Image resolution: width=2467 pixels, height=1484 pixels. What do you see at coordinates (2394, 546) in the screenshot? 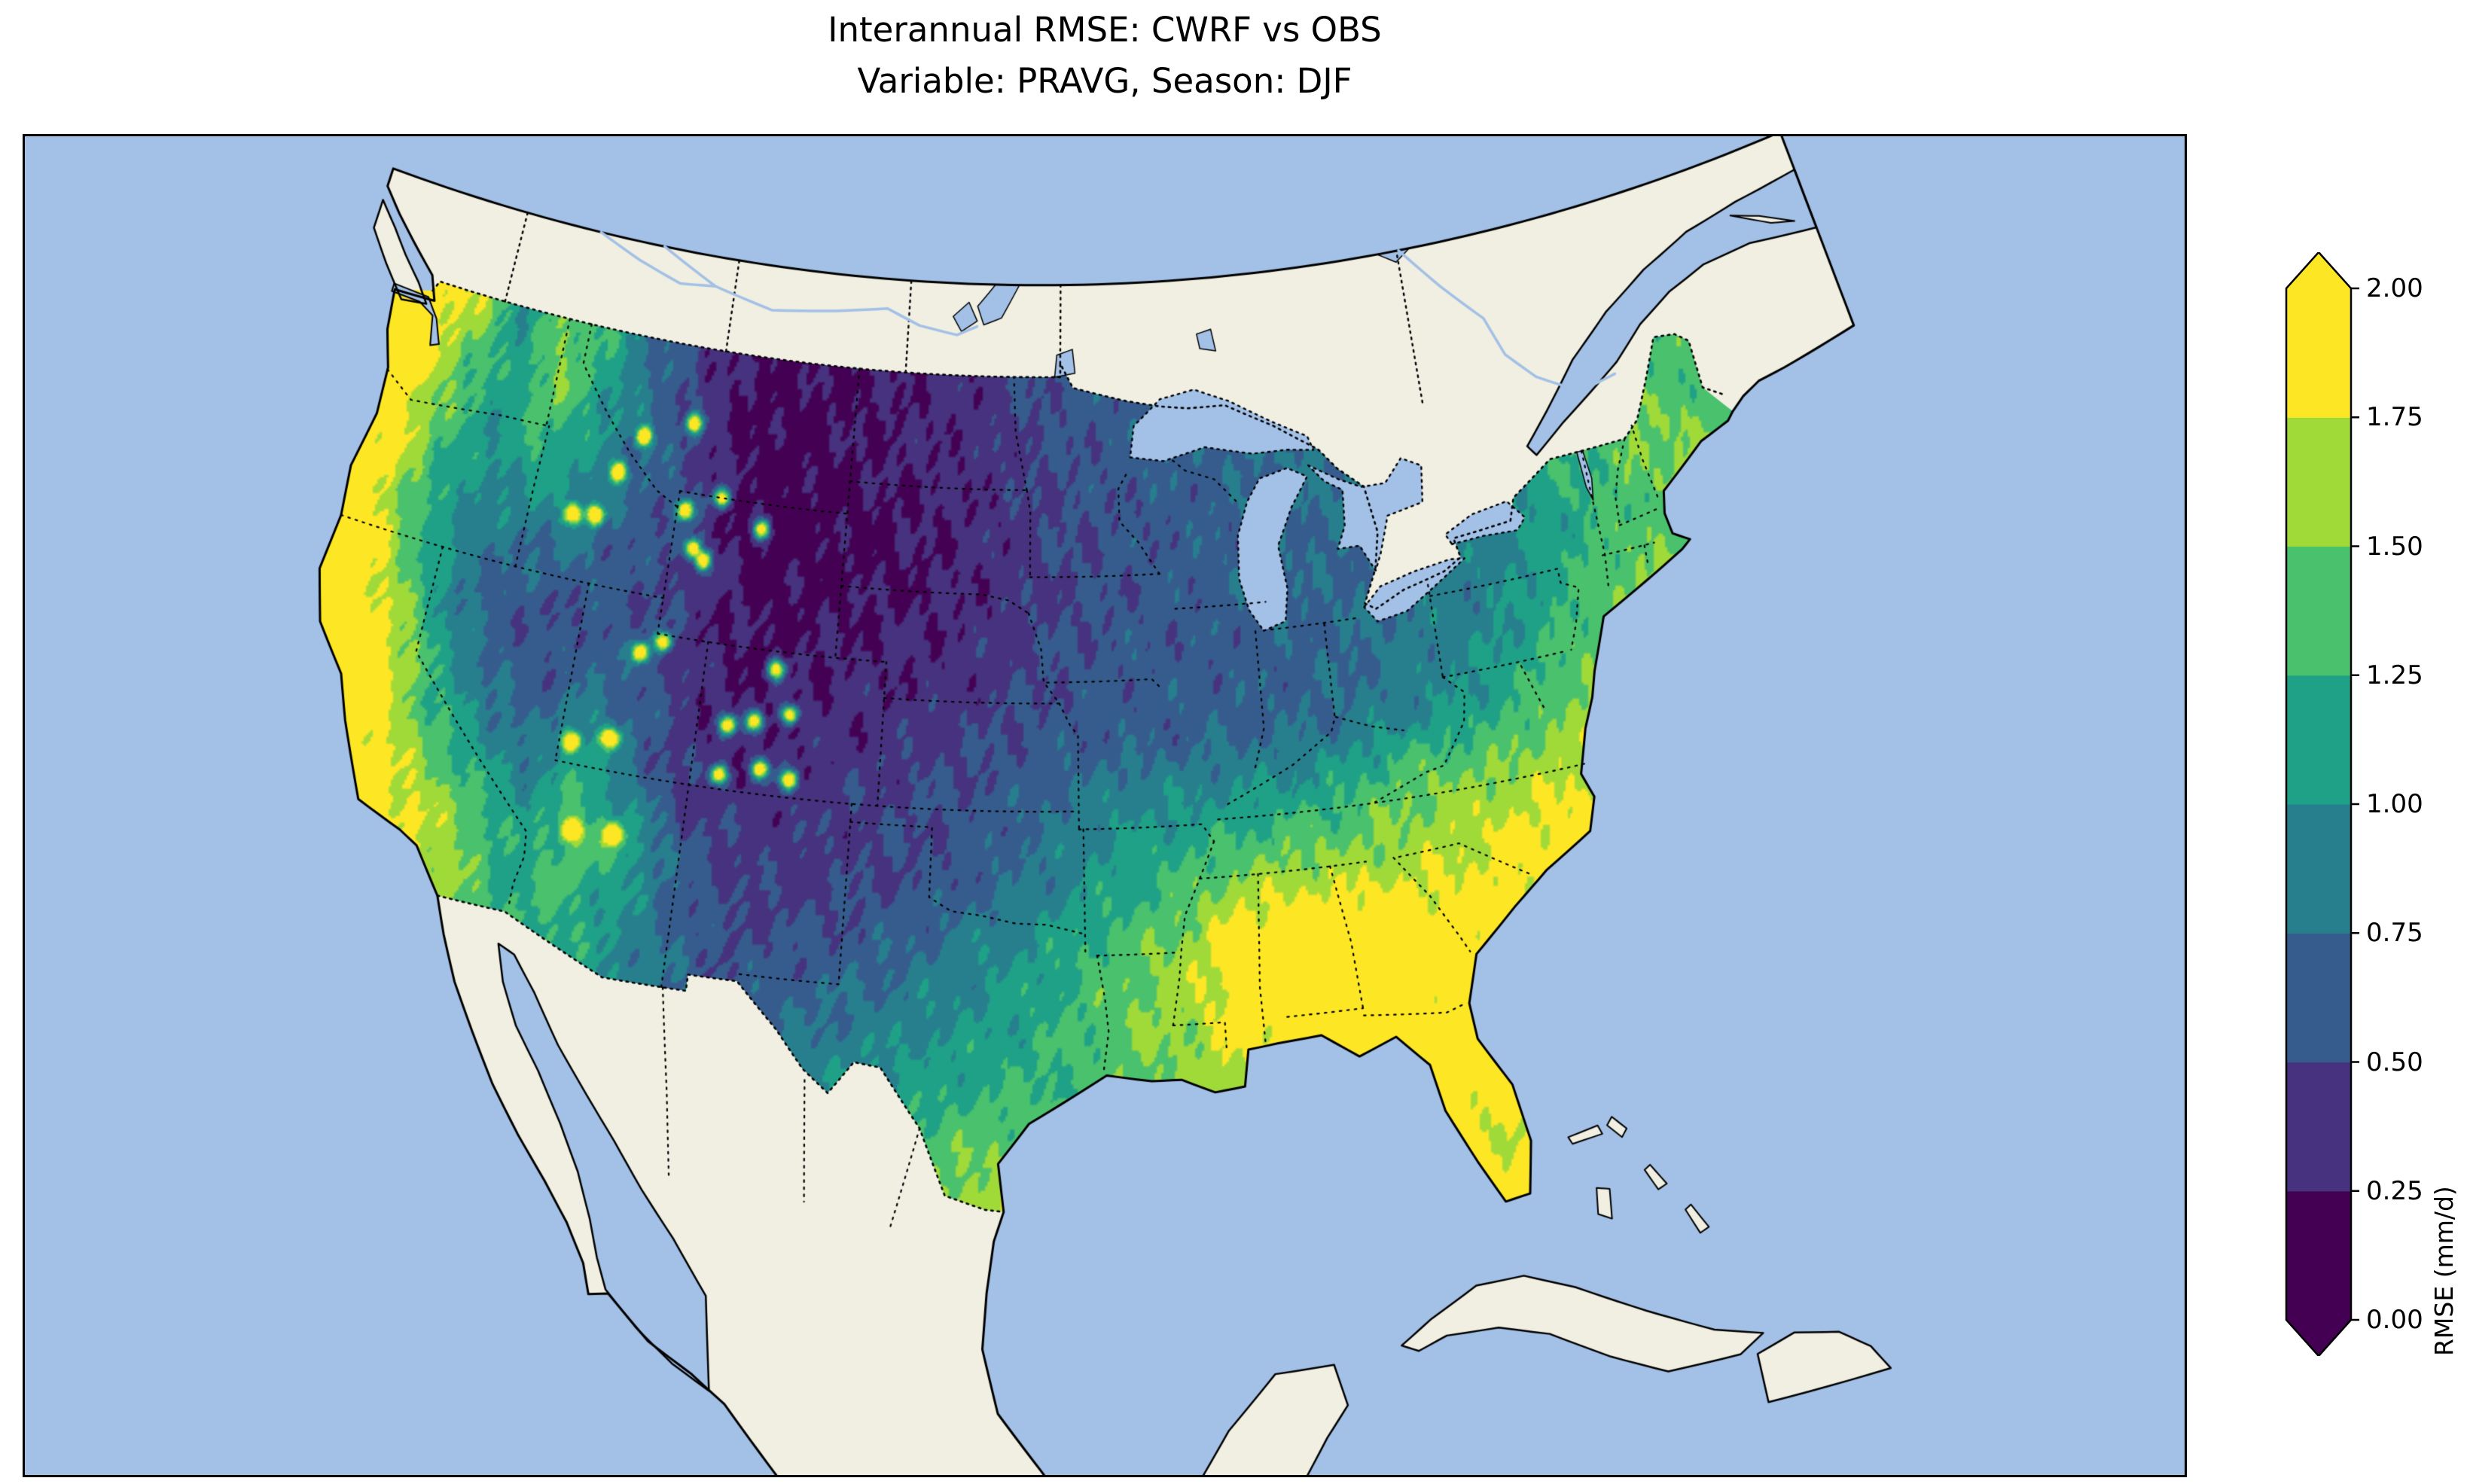
I see `colorbar-tick-label: 1.50` at bounding box center [2394, 546].